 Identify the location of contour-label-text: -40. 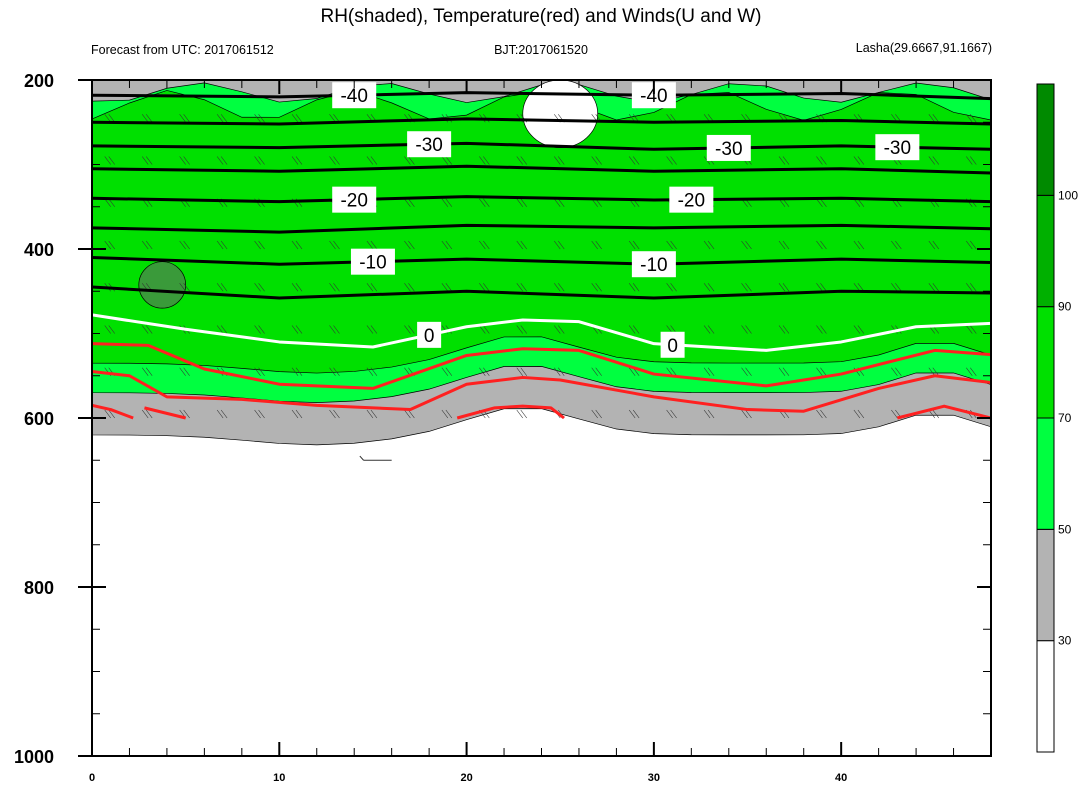
(353, 96).